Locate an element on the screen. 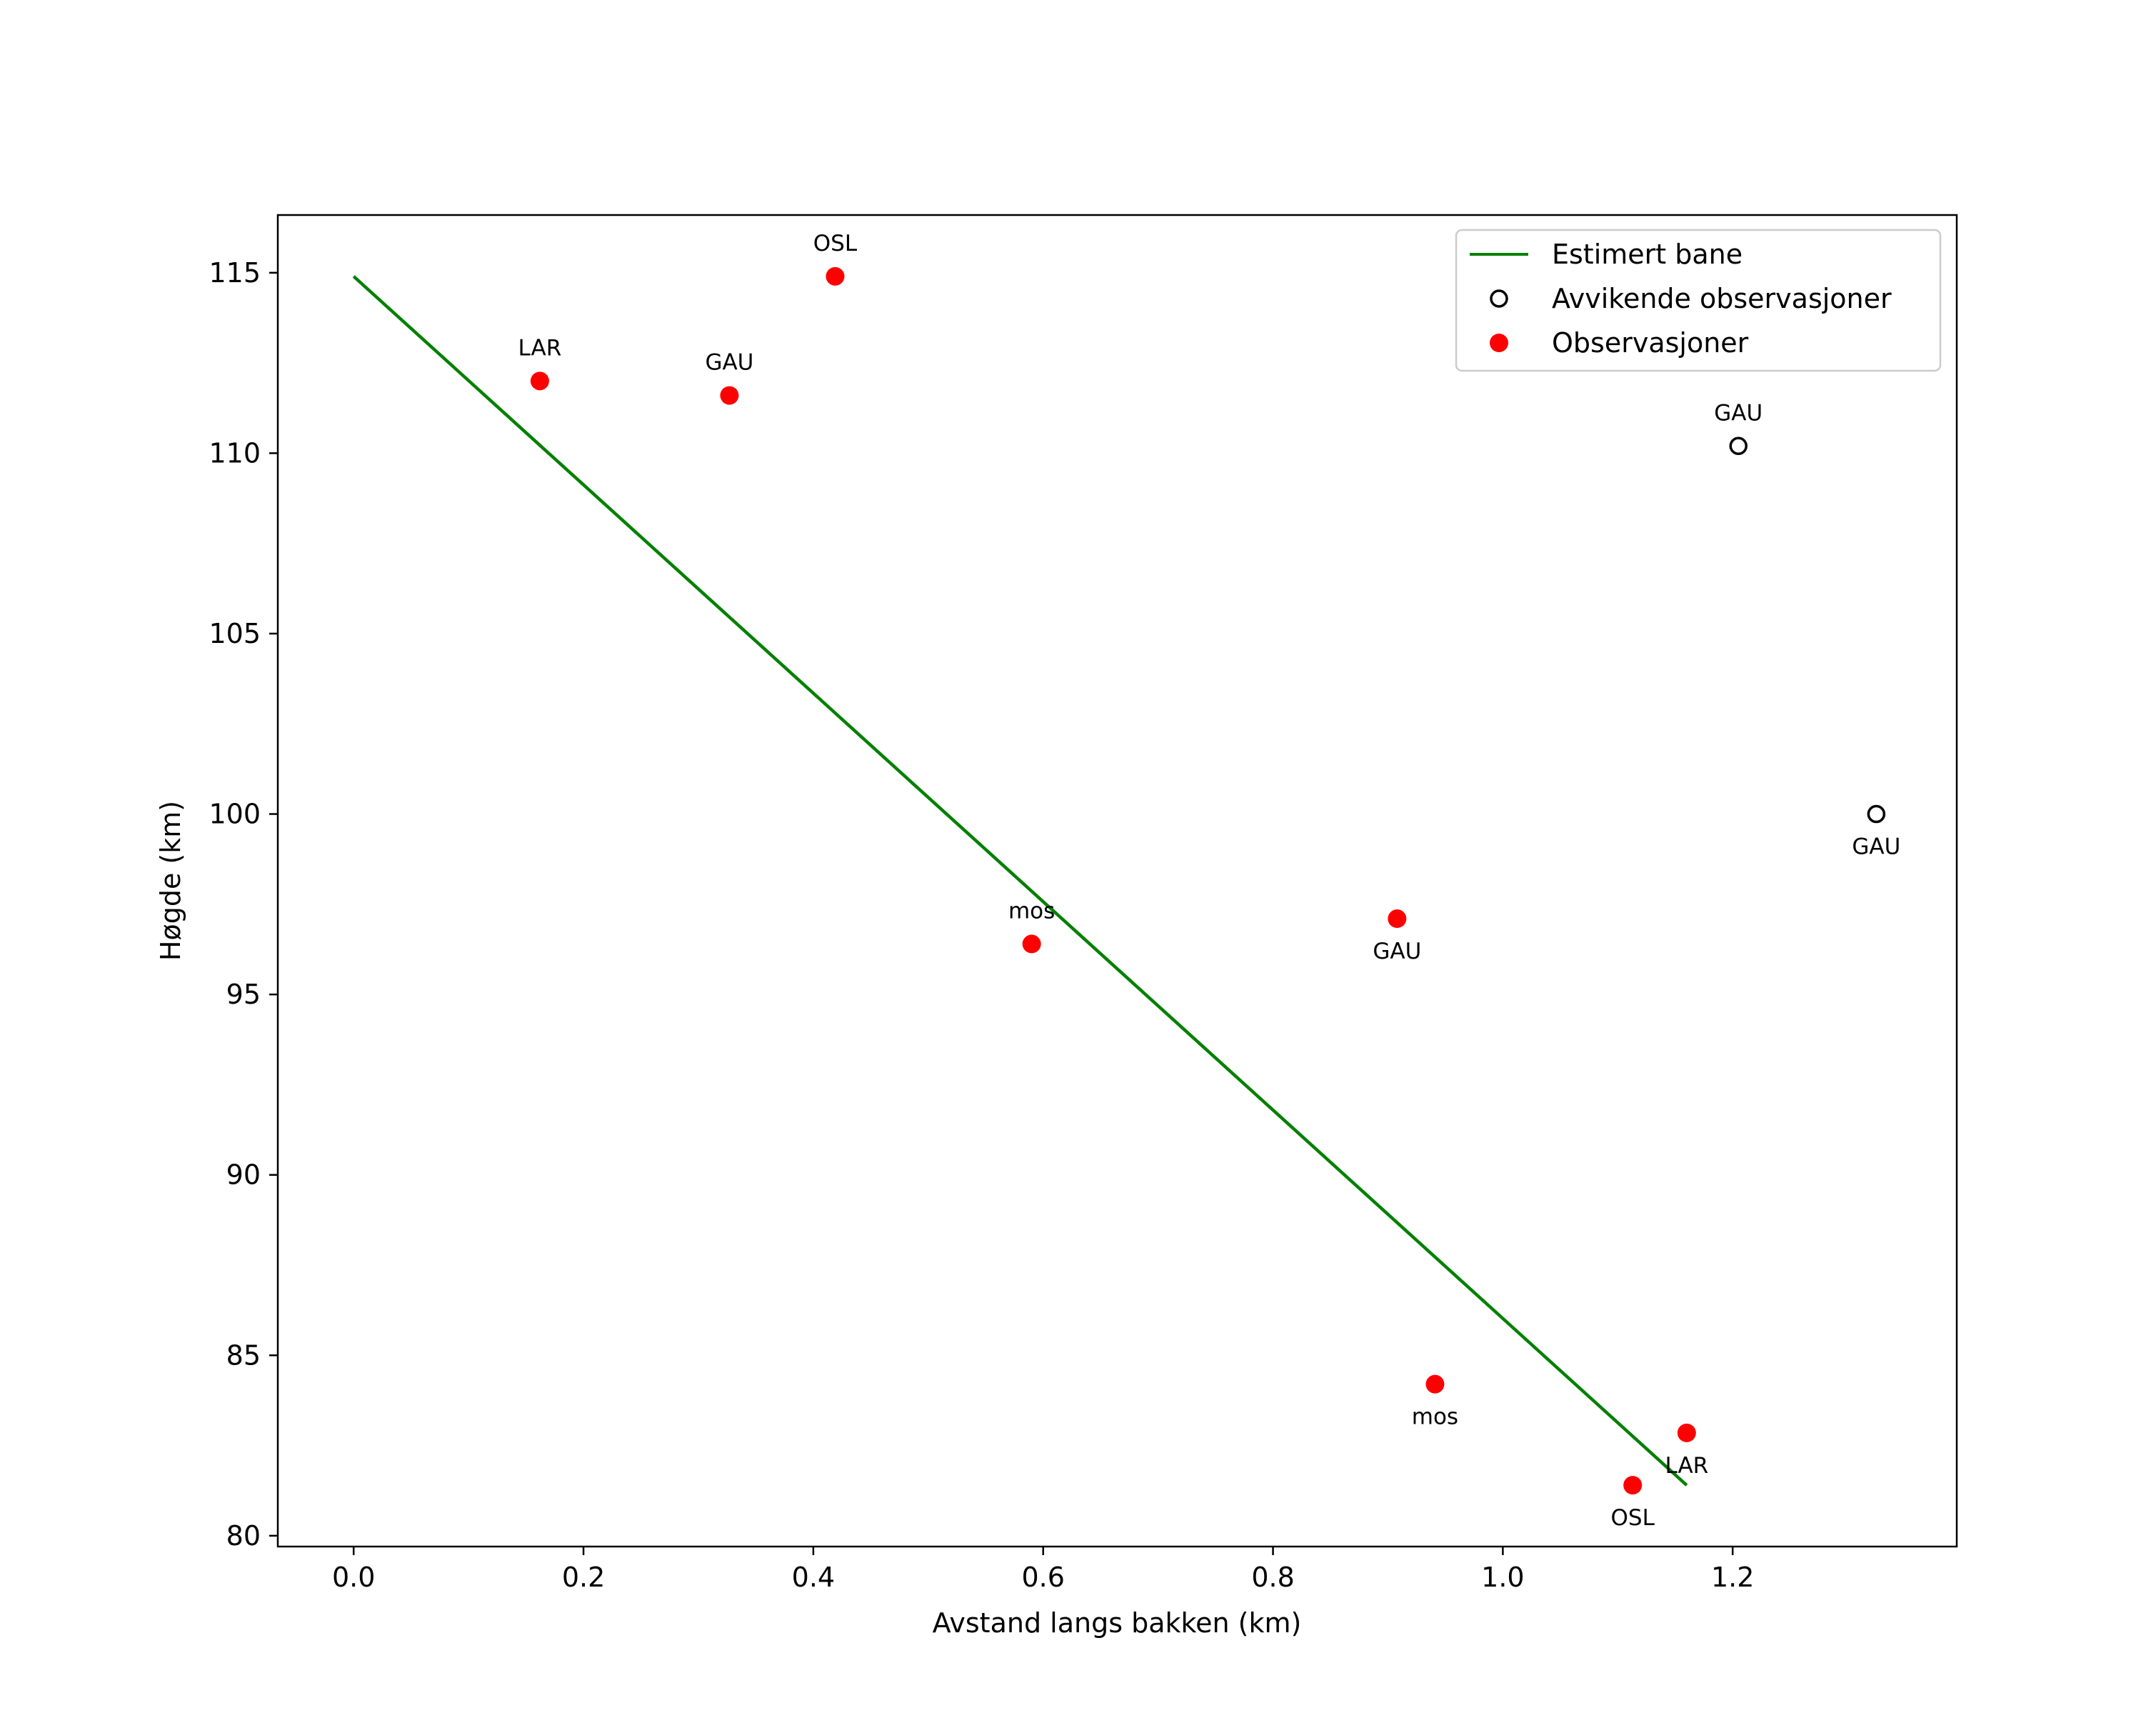 The width and height of the screenshot is (2156, 1728). y-tick-label: 85 is located at coordinates (244, 1355).